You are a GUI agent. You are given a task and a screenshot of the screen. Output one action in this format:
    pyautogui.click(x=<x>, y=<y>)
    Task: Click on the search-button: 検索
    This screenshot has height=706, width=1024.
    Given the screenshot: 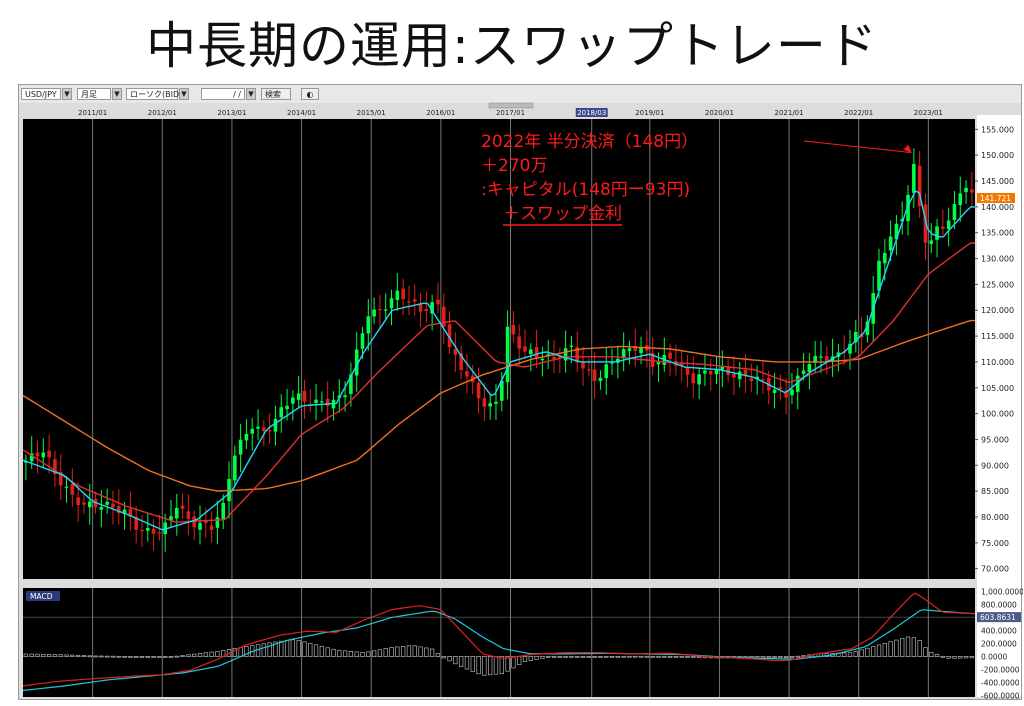 What is the action you would take?
    pyautogui.click(x=276, y=94)
    